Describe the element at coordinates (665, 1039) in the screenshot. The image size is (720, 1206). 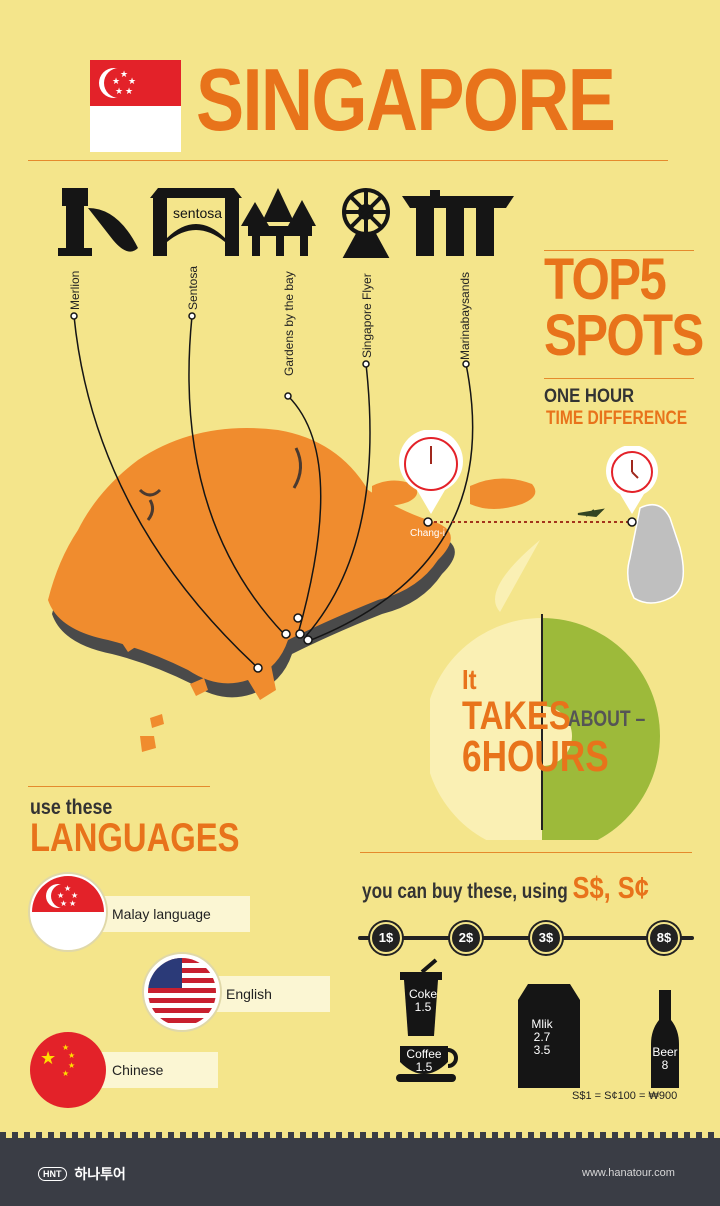
I see `beer-bottle-icon` at that location.